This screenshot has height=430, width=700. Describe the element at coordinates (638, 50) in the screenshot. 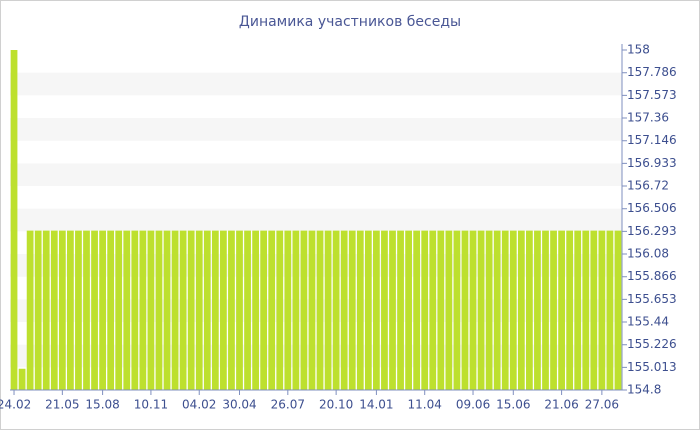

I see `y-tick-label: 158` at that location.